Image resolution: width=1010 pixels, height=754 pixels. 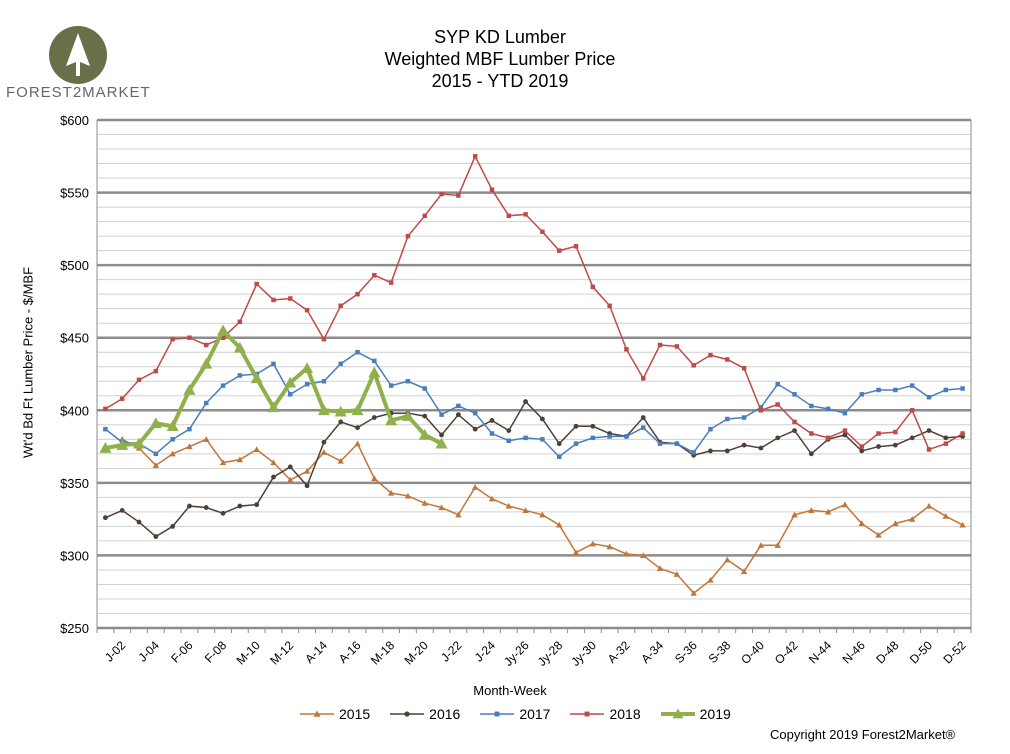 I want to click on legend-label: 2015, so click(x=355, y=714).